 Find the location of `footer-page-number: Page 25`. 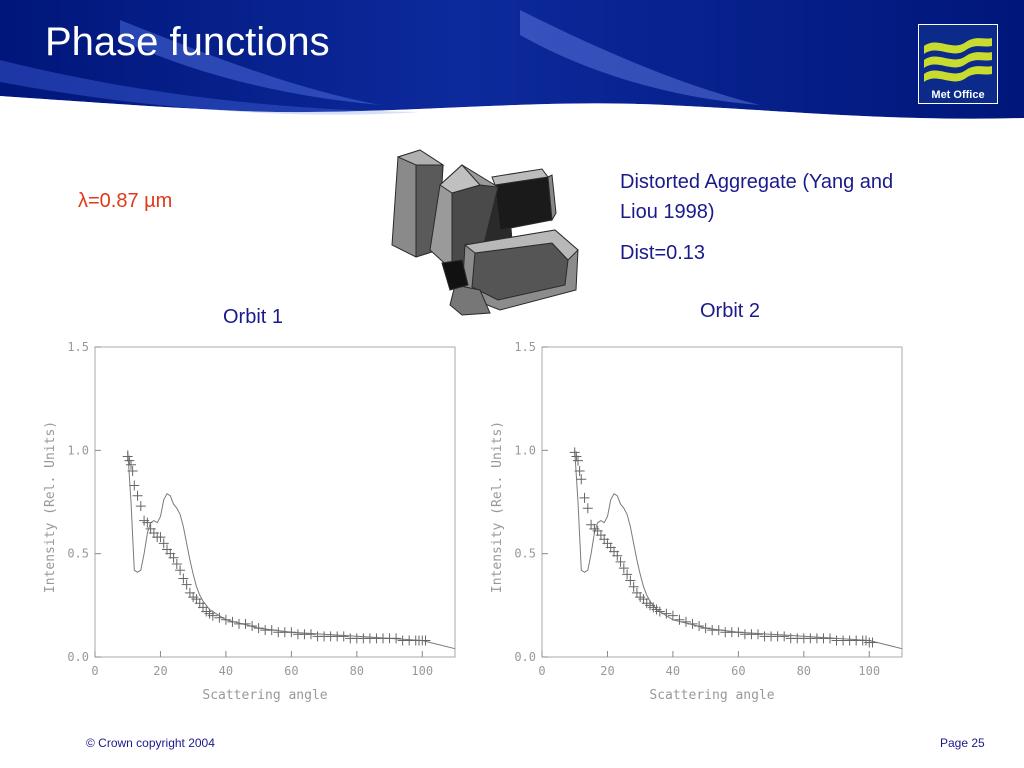

footer-page-number: Page 25 is located at coordinates (962, 743).